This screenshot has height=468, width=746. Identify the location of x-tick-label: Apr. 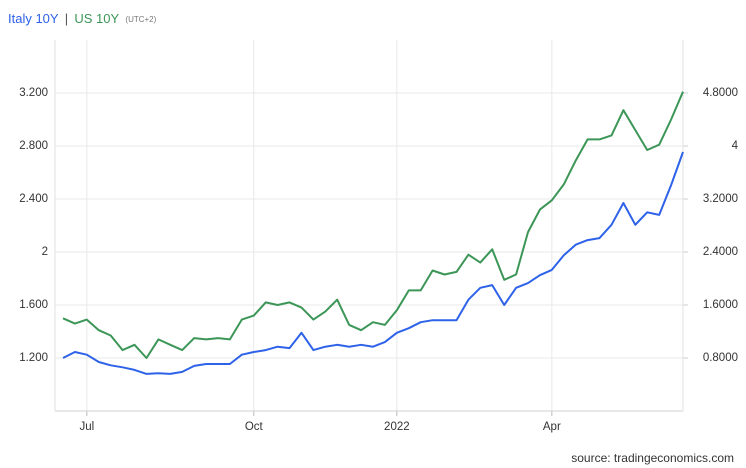
(552, 427).